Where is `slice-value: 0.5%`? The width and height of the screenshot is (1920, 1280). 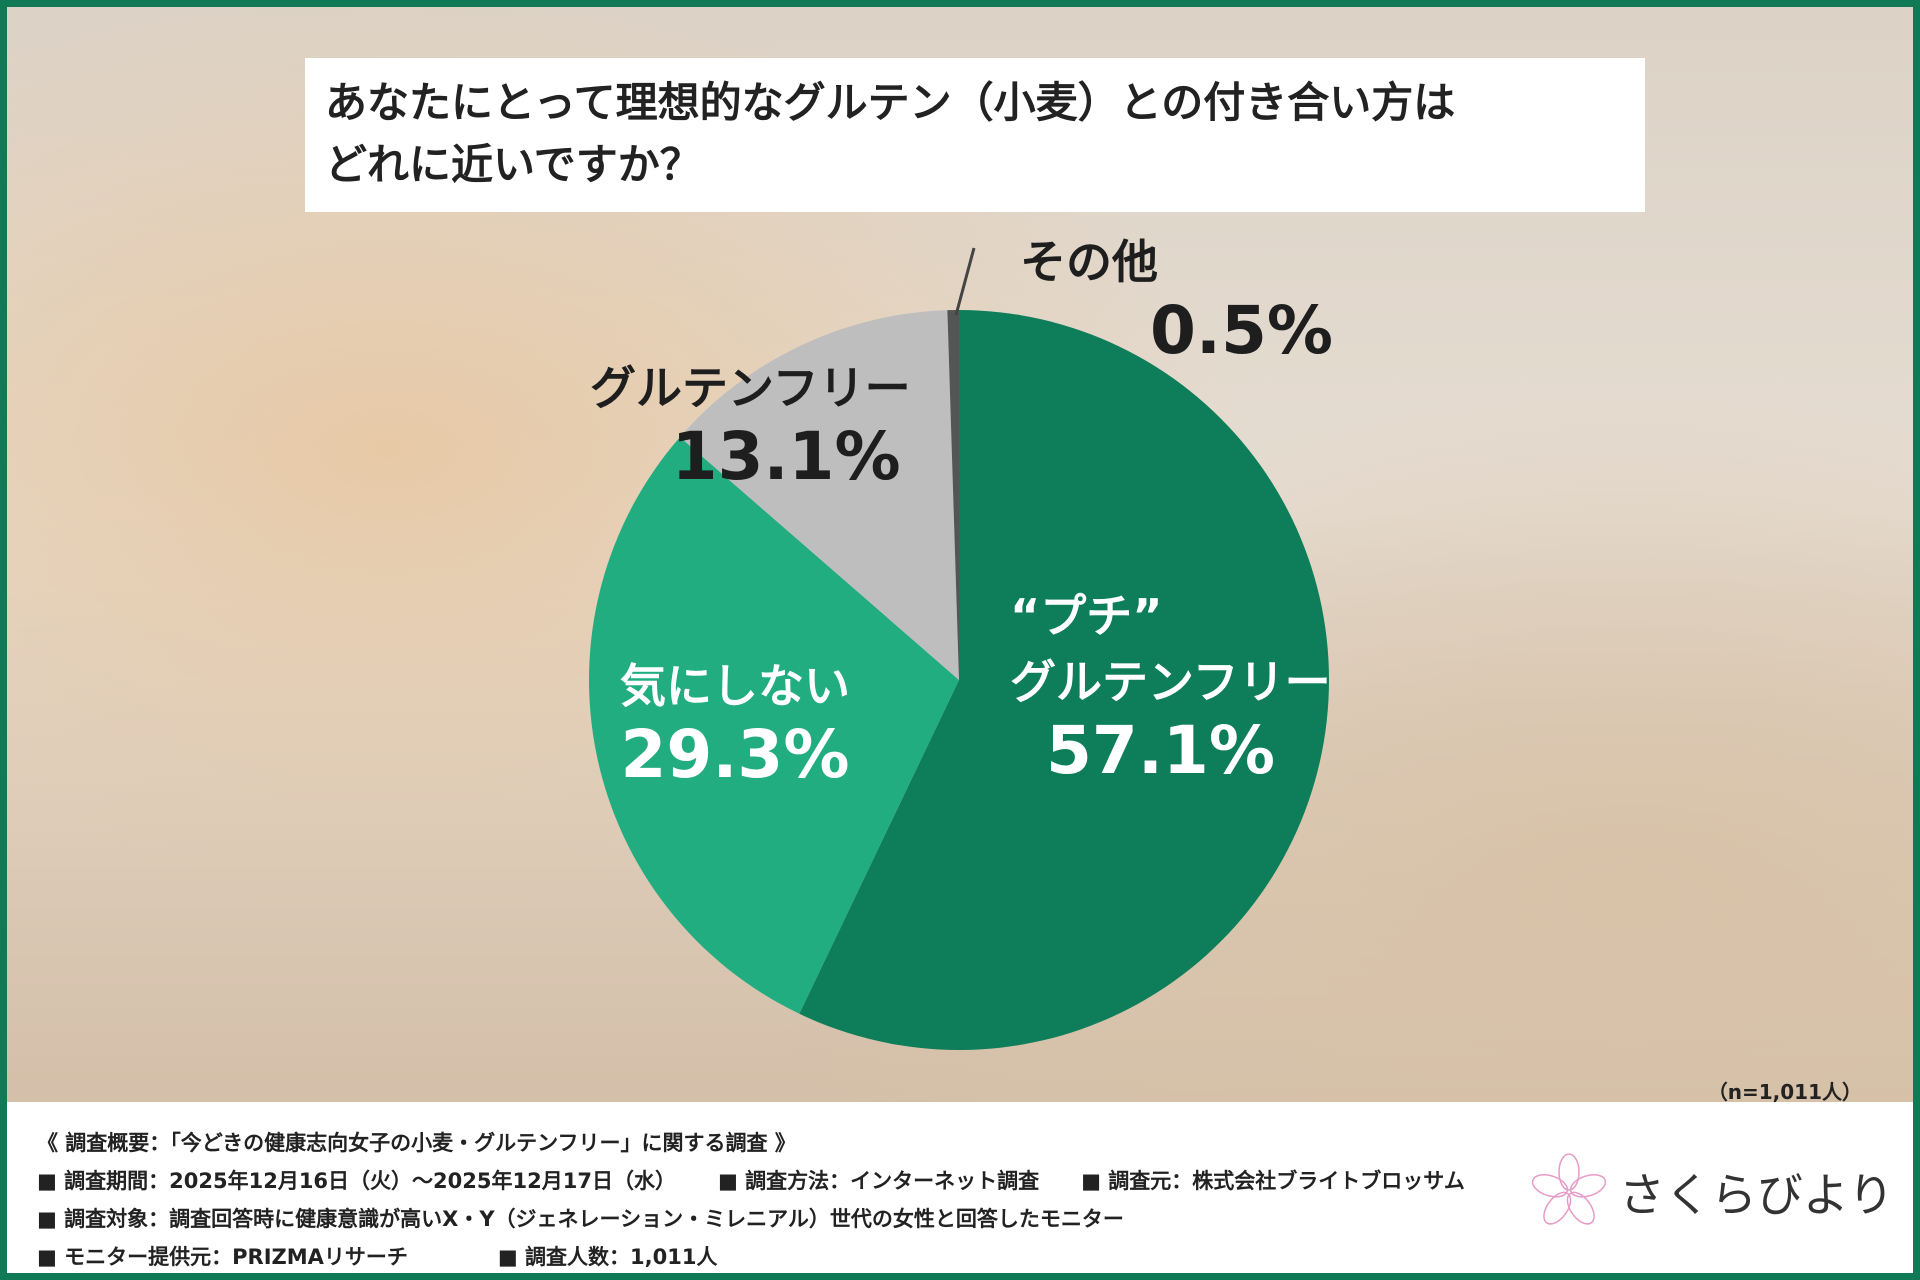
slice-value: 0.5% is located at coordinates (1242, 330).